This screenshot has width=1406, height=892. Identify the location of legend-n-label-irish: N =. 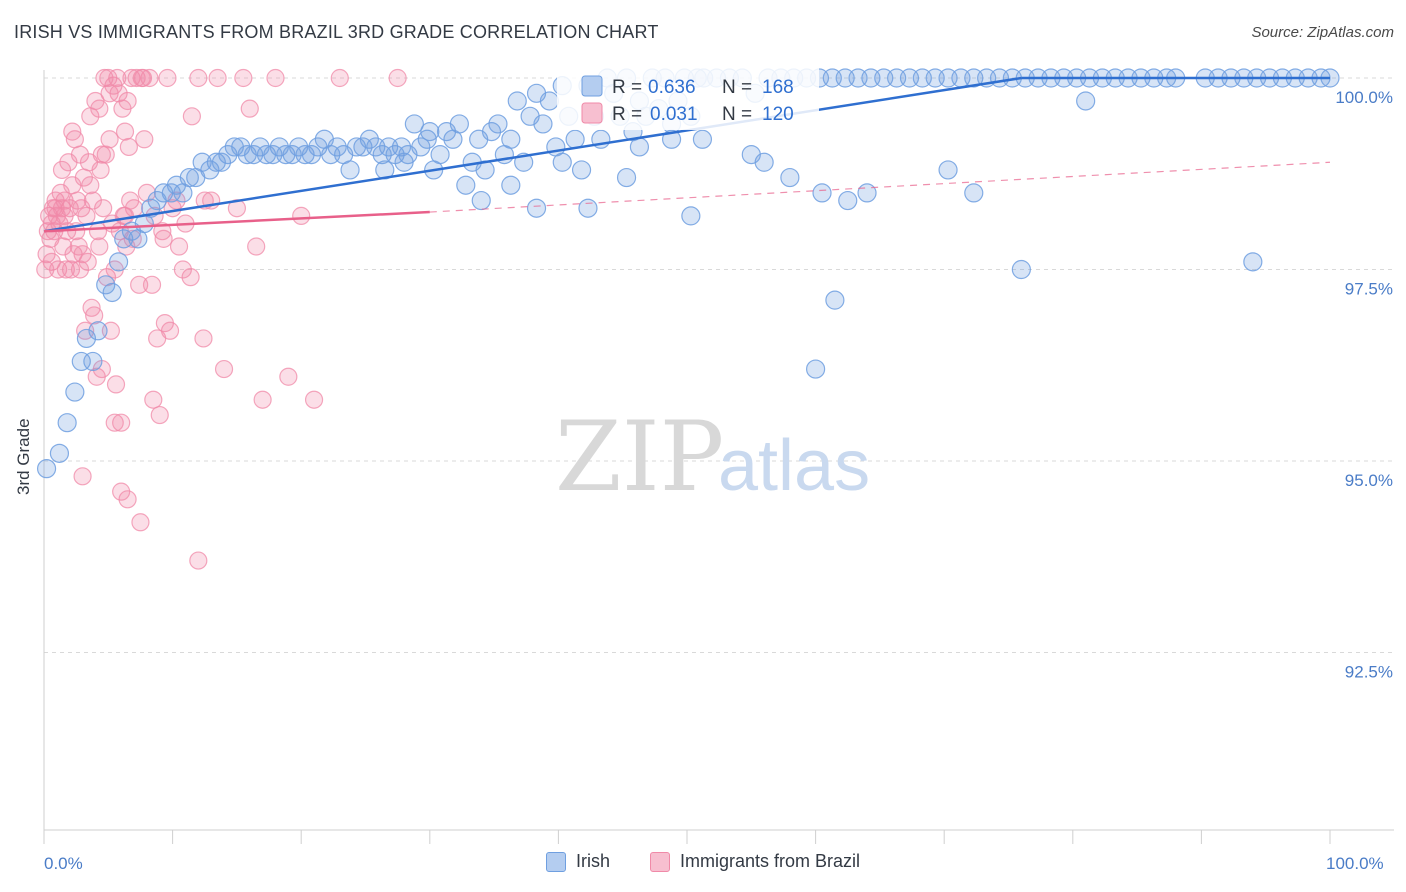
(737, 87).